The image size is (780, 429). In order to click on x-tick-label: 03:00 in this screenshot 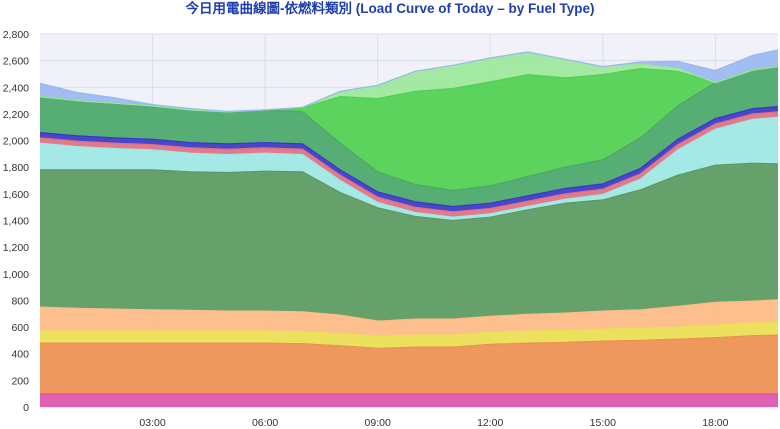, I will do `click(152, 423)`.